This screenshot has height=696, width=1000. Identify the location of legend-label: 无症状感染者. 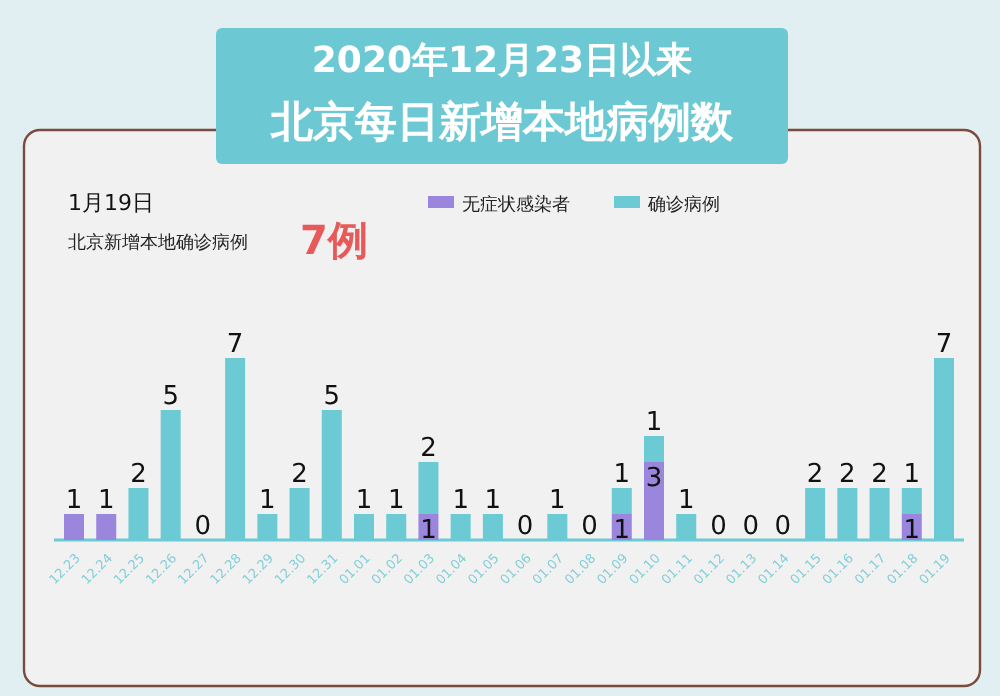
(516, 205).